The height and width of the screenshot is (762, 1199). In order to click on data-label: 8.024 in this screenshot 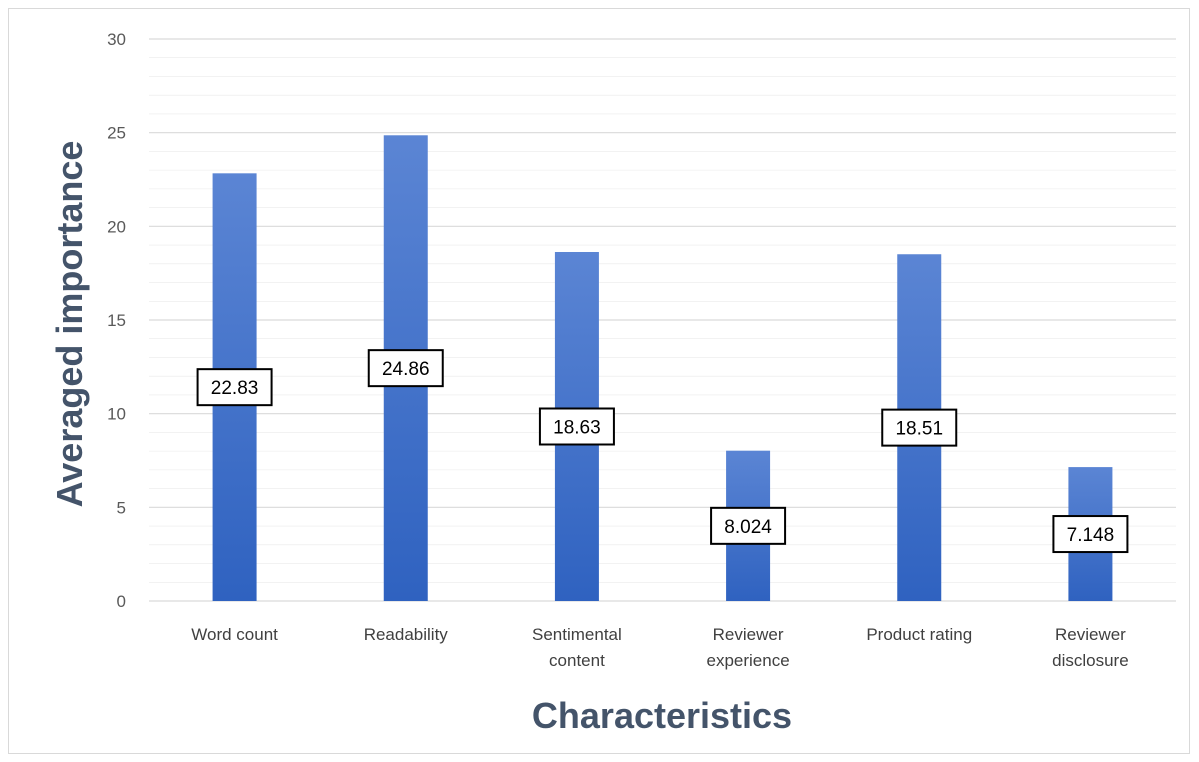, I will do `click(748, 525)`.